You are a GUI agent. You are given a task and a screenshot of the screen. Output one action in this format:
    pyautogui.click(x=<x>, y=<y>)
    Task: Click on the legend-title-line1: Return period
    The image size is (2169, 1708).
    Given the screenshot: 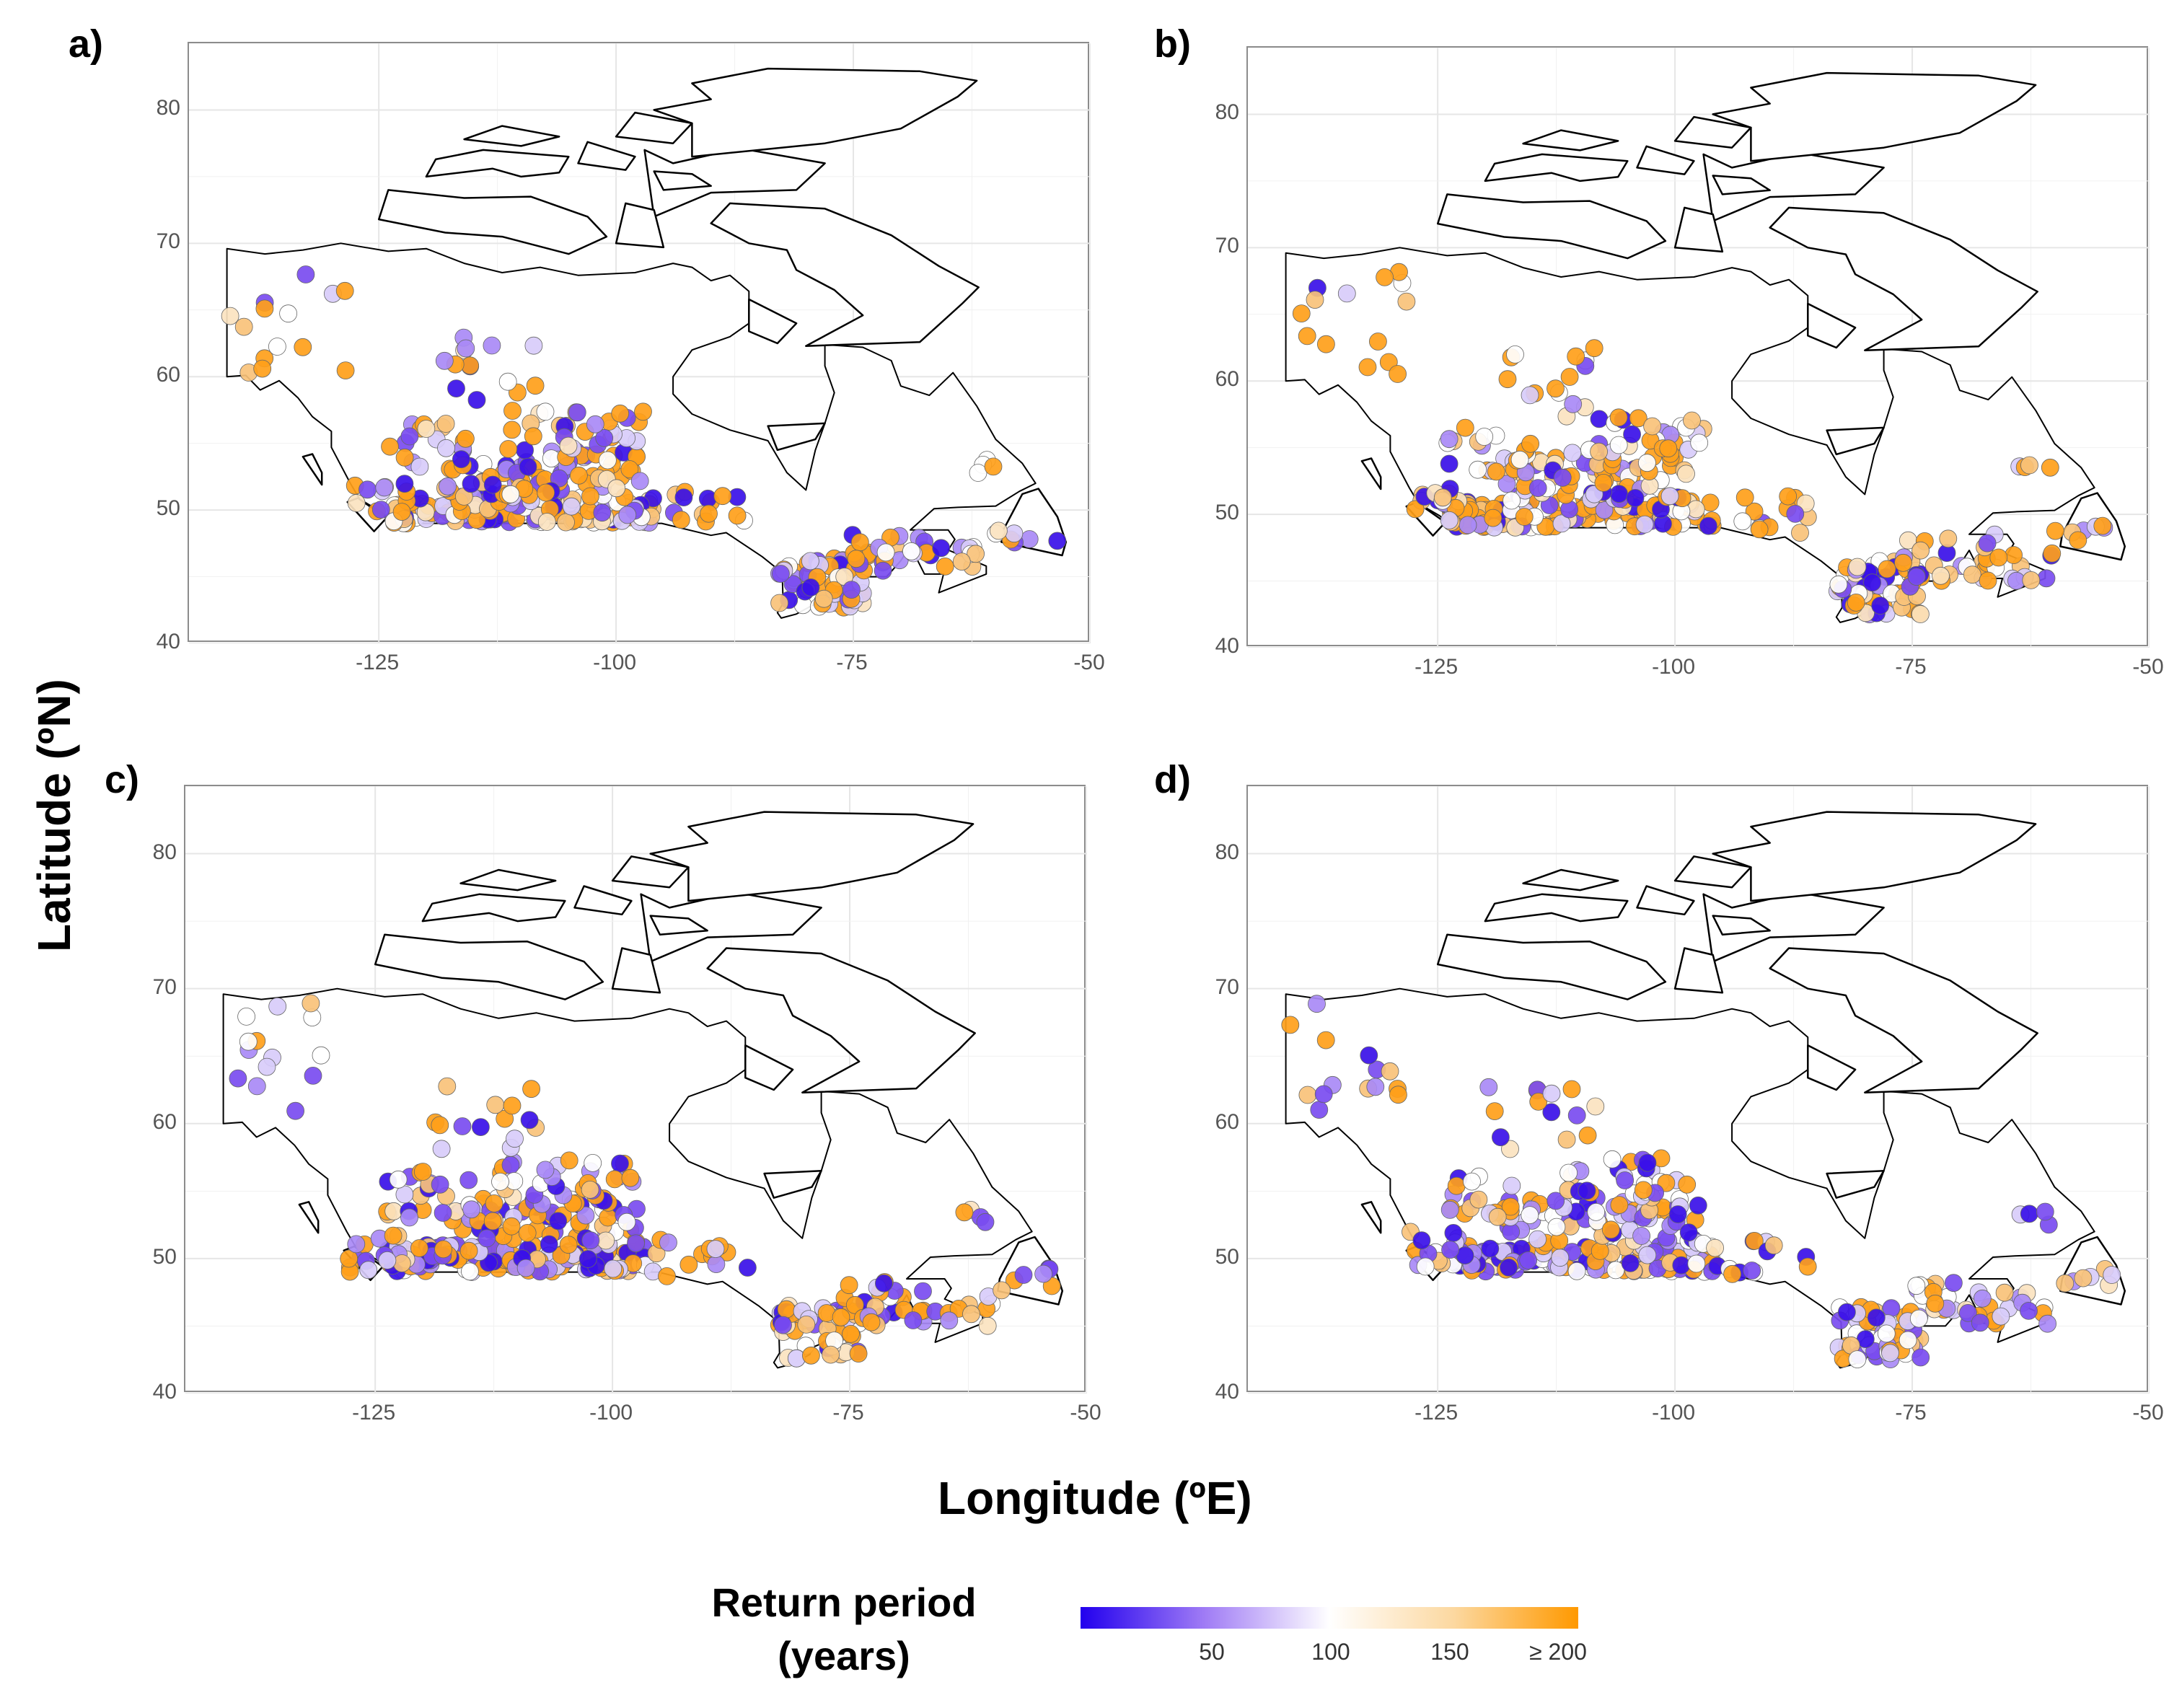 What is the action you would take?
    pyautogui.click(x=844, y=1602)
    